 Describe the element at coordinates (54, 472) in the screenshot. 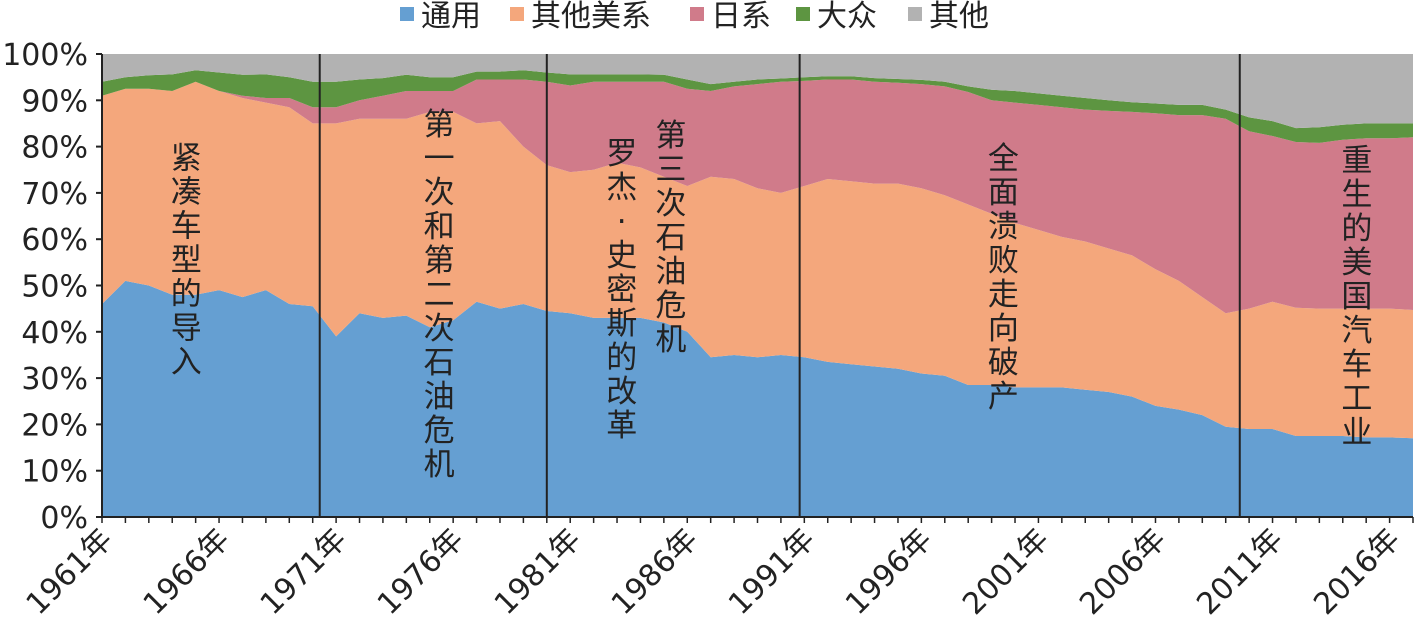

I see `y-tick-label: 10%` at that location.